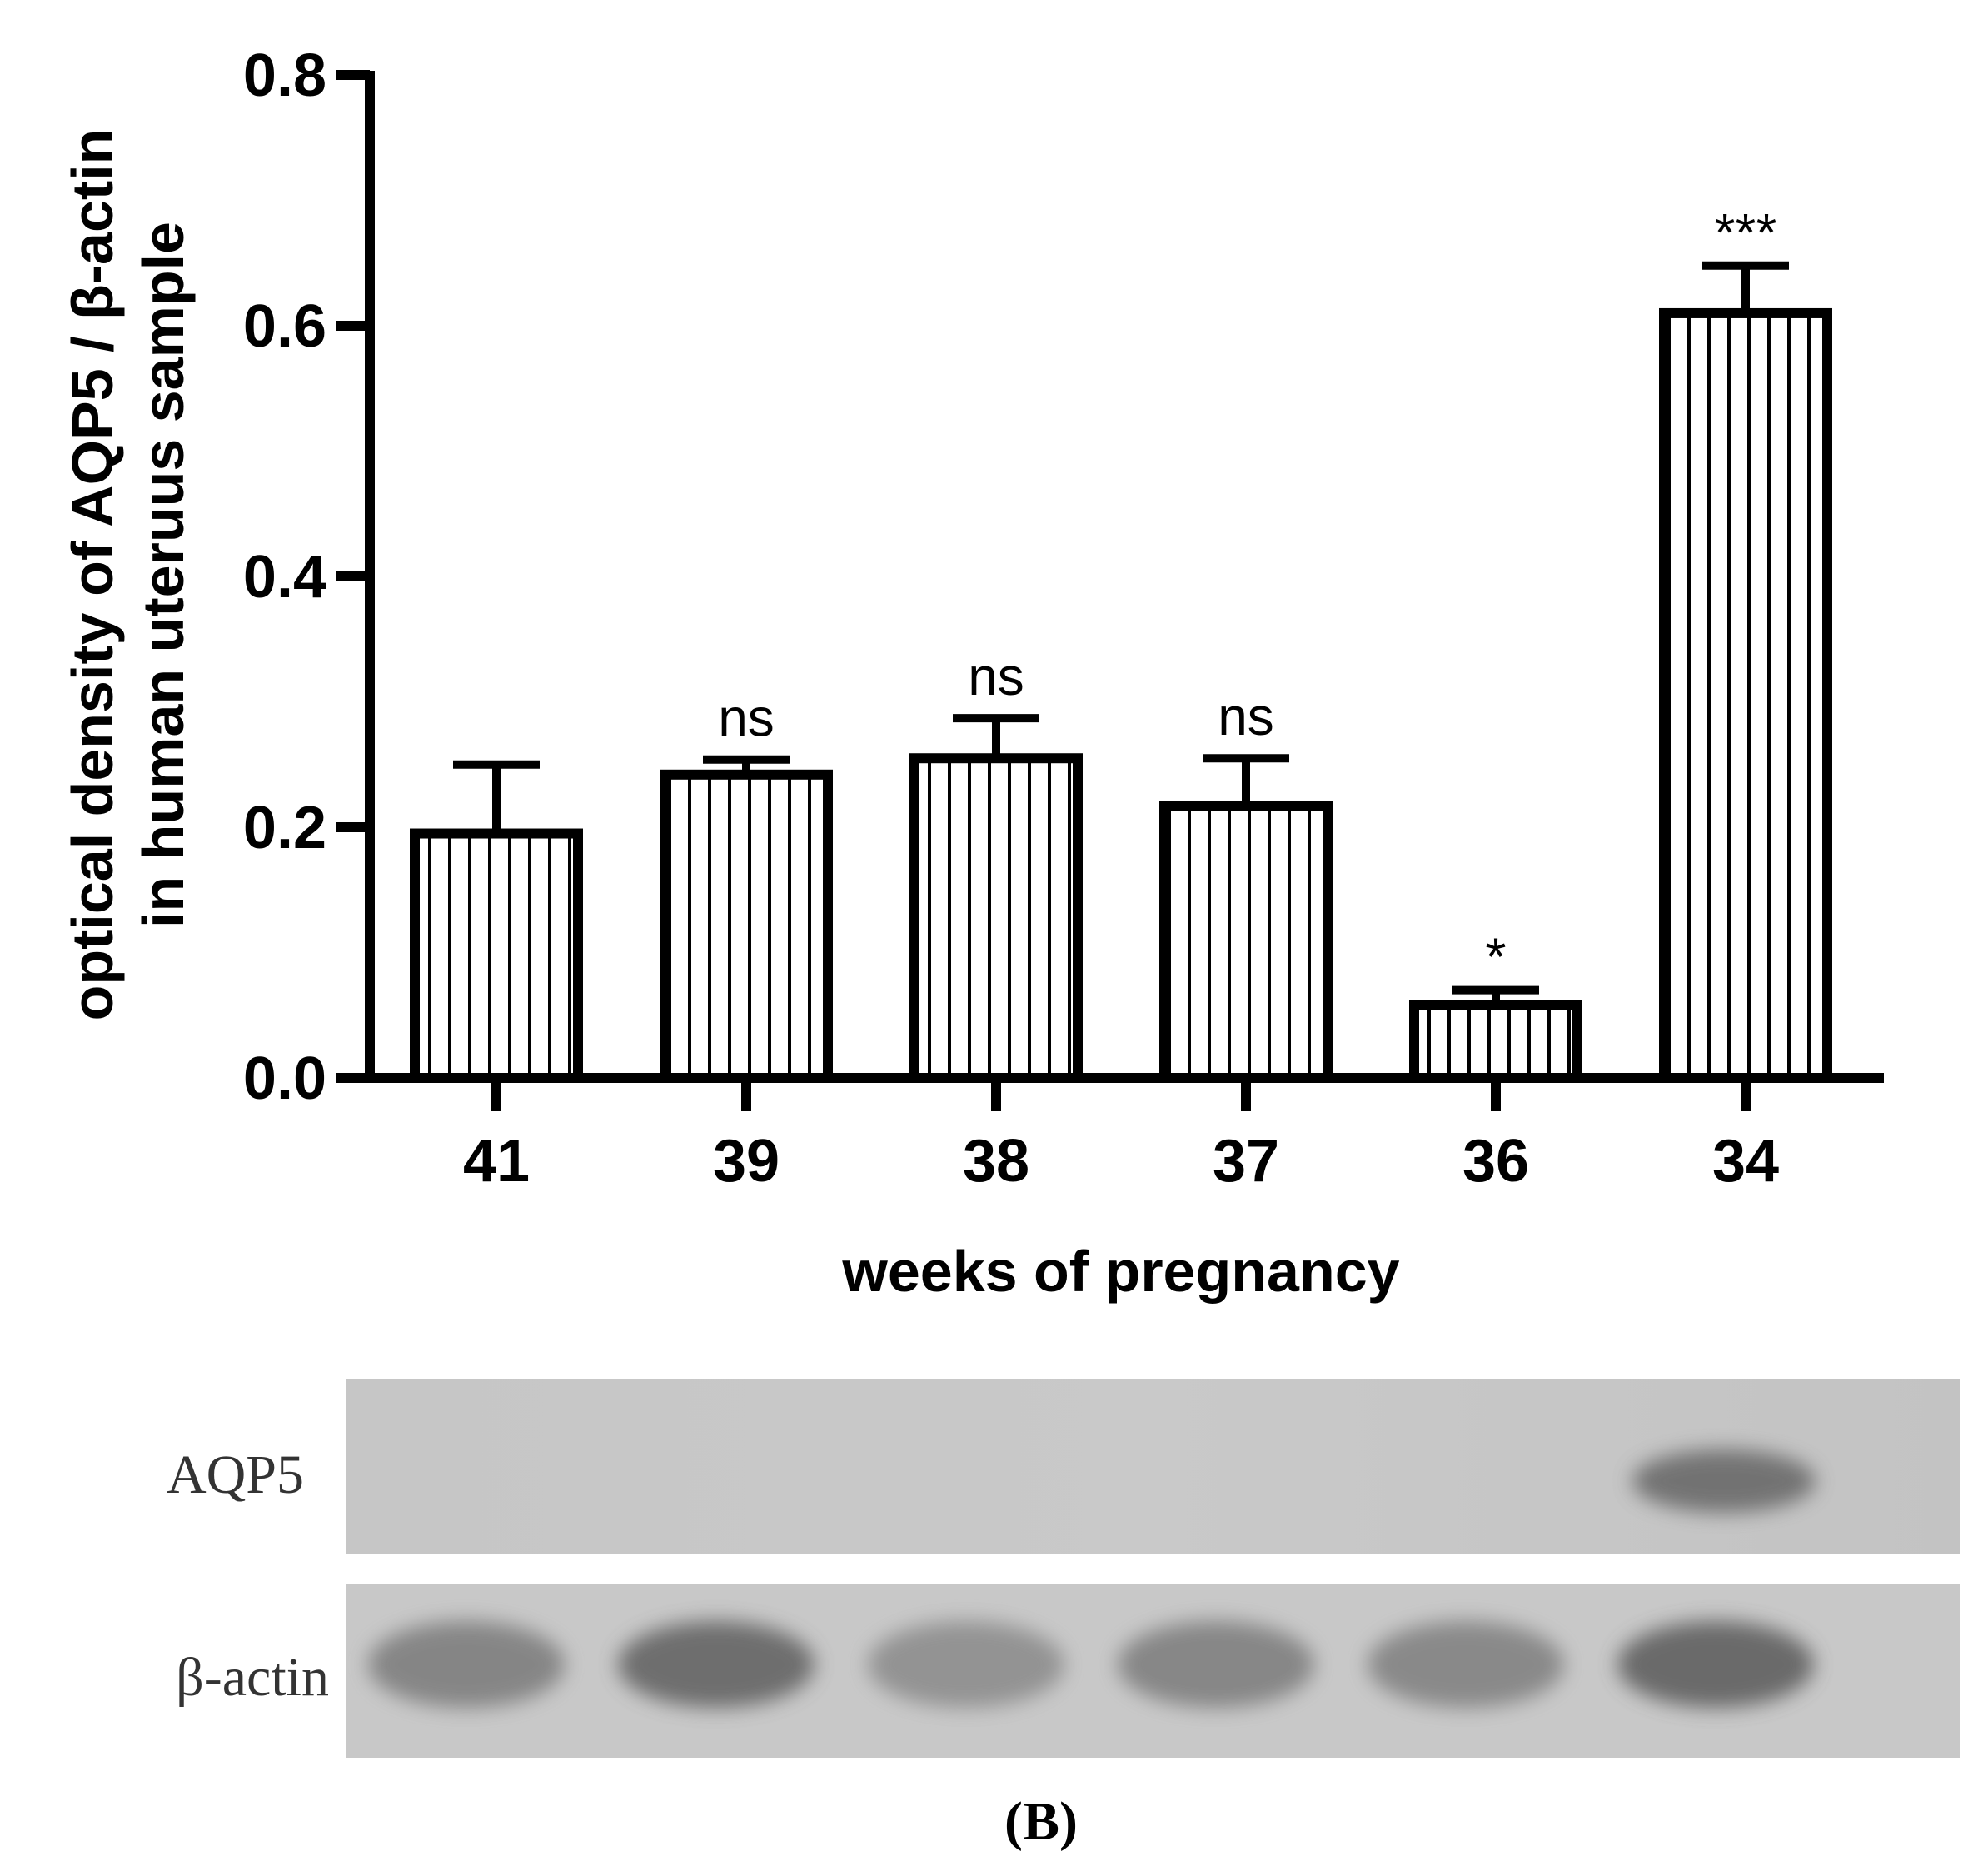  I want to click on y-tick-label: 0.0, so click(285, 1078).